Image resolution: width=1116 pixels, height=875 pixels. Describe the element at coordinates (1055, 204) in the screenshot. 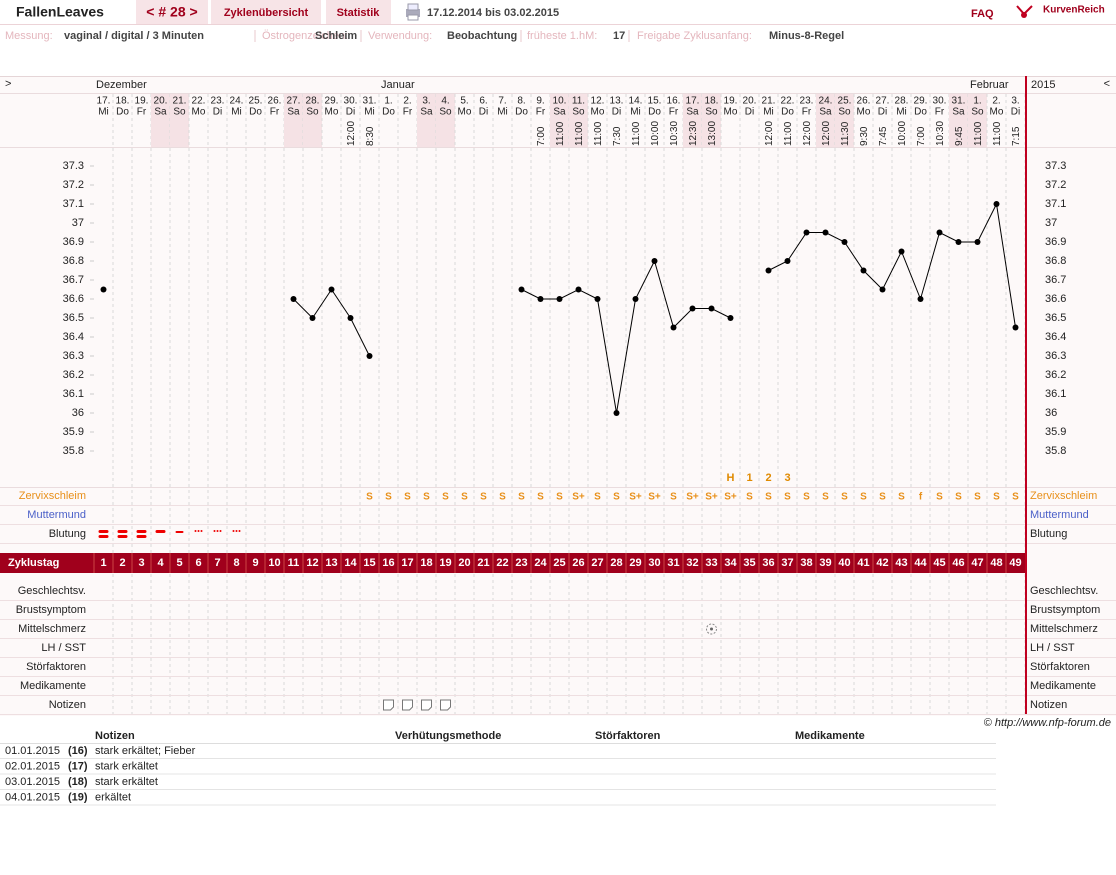

I see `y-tick-label-right: 37.1` at that location.